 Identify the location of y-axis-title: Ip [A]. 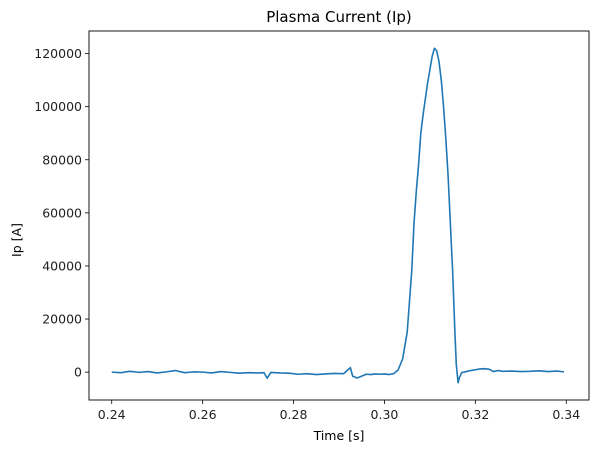
(16, 240).